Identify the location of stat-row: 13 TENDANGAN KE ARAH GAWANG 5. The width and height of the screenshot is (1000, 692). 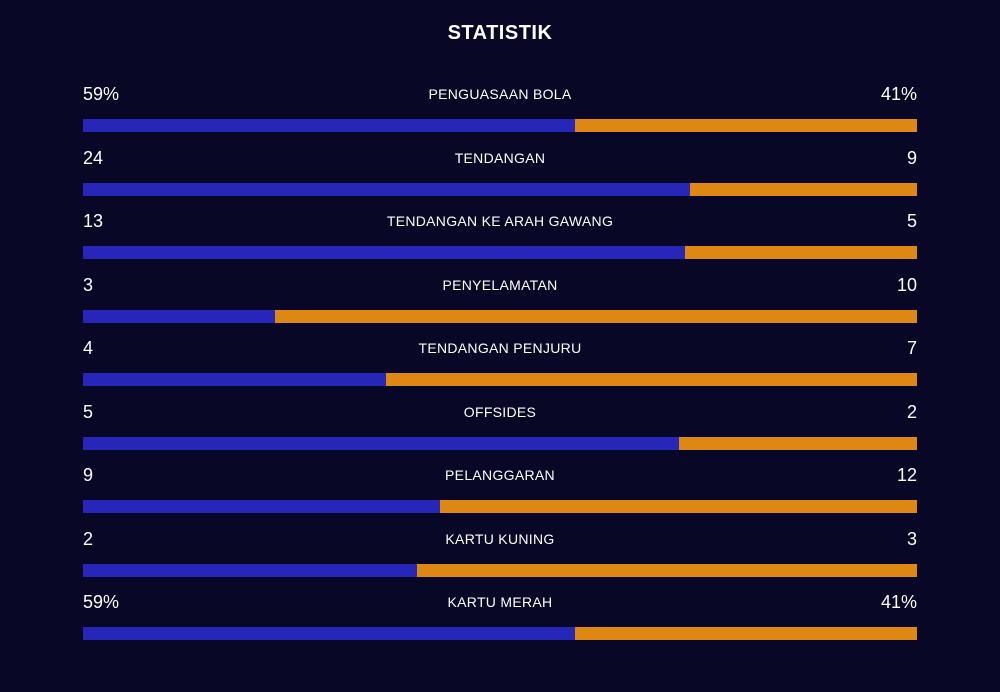
(500, 239).